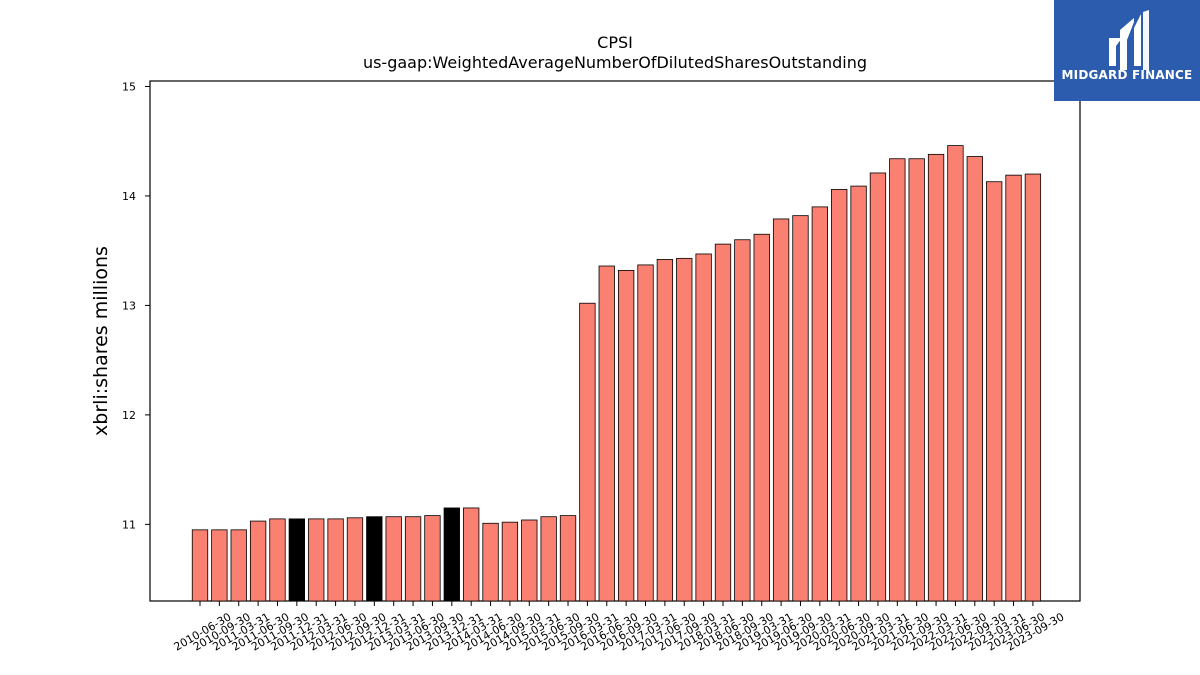  What do you see at coordinates (1127, 75) in the screenshot?
I see `brand-name: MIDGARD FINANCE` at bounding box center [1127, 75].